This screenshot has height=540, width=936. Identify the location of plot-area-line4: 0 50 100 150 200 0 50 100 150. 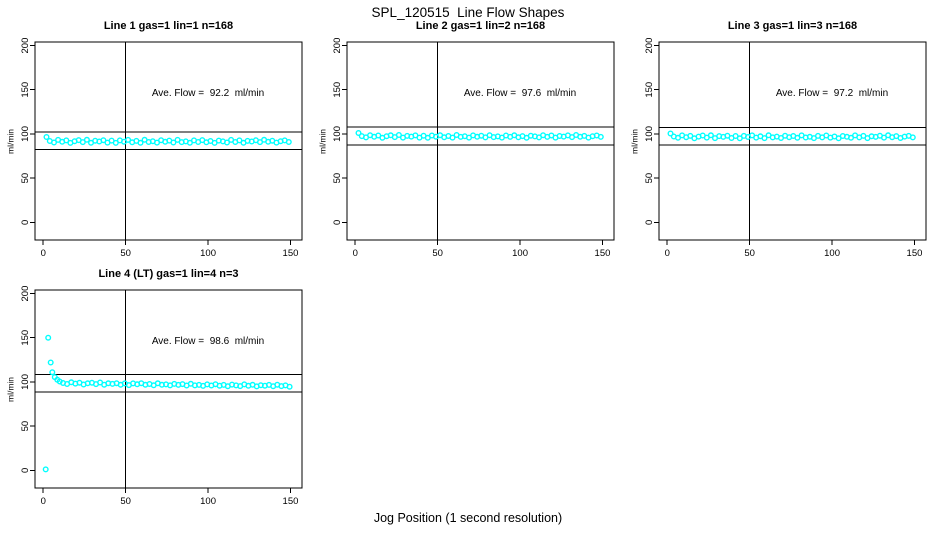
(161, 396).